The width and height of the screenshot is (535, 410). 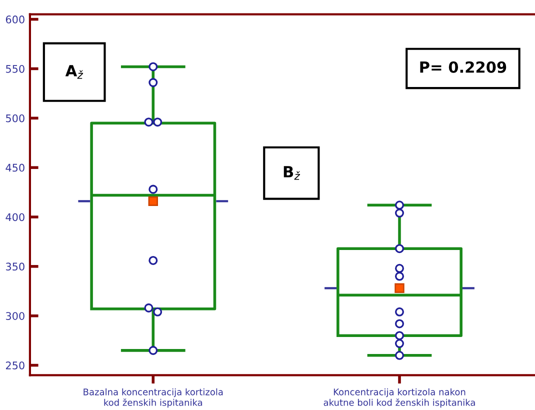 I want to click on y-tick-label: 400, so click(x=15, y=217).